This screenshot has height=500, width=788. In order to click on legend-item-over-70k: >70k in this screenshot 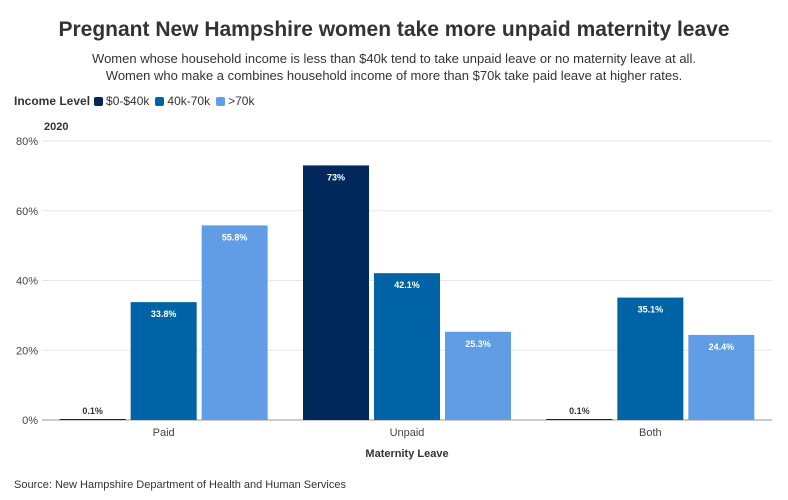, I will do `click(235, 101)`.